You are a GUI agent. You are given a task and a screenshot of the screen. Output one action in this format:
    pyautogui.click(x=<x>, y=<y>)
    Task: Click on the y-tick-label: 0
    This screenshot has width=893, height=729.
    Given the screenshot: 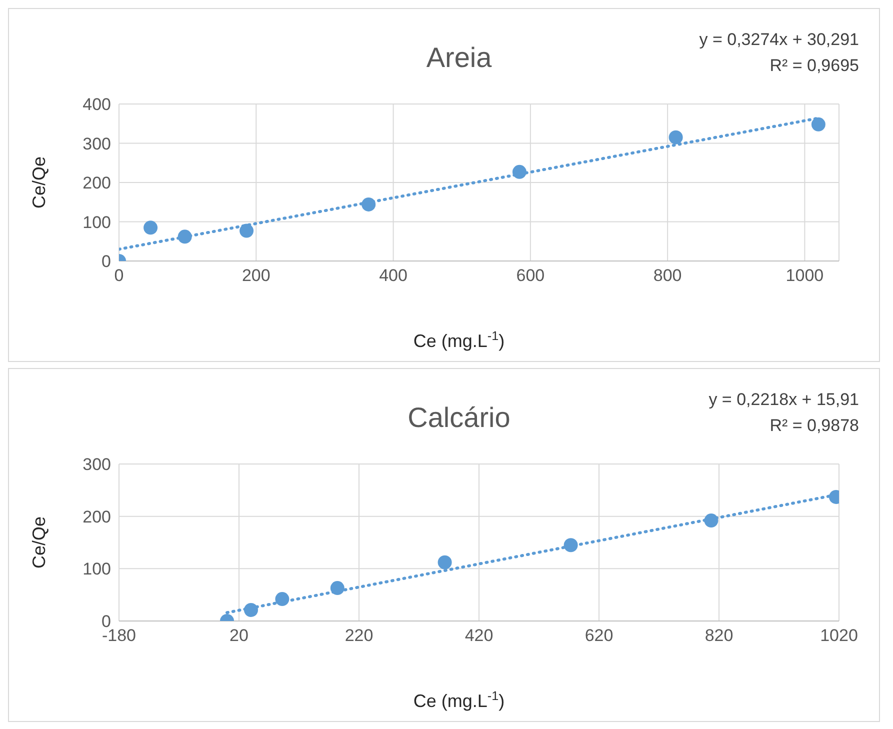 What is the action you would take?
    pyautogui.click(x=106, y=262)
    